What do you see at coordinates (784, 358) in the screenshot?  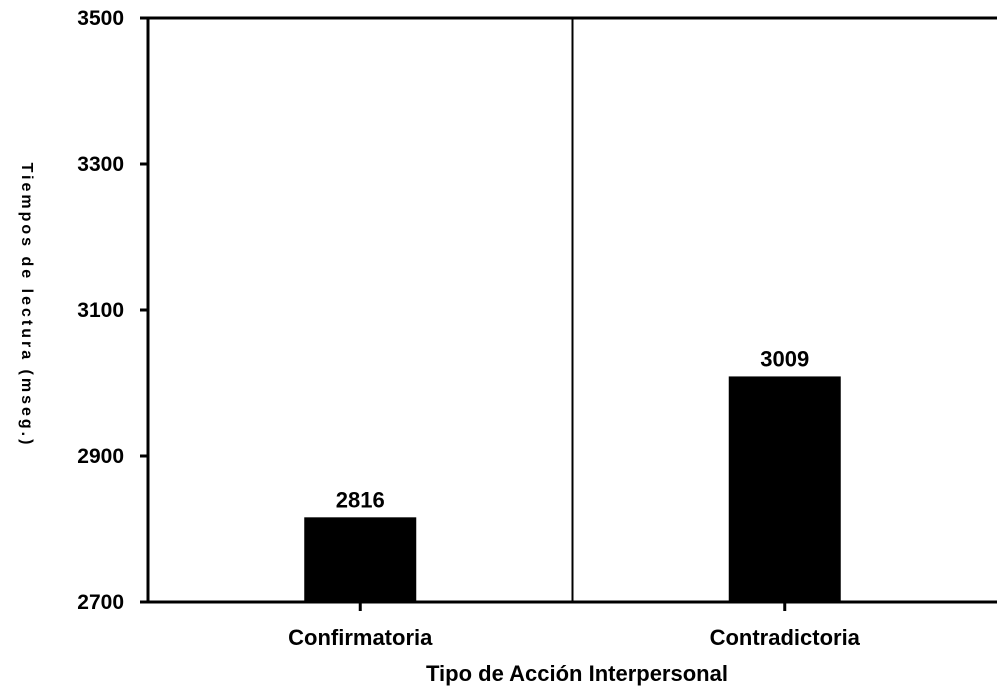 I see `bar-data-label: 3009` at bounding box center [784, 358].